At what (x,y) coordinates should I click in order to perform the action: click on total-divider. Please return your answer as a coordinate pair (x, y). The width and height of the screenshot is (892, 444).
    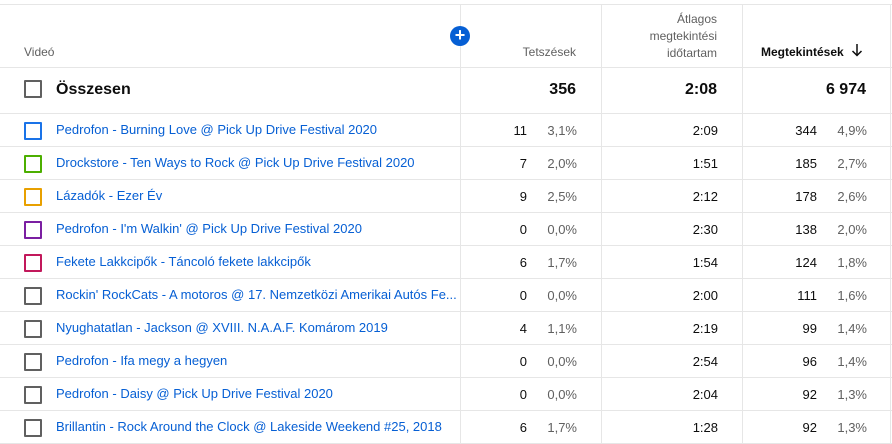
    Looking at the image, I should click on (446, 113).